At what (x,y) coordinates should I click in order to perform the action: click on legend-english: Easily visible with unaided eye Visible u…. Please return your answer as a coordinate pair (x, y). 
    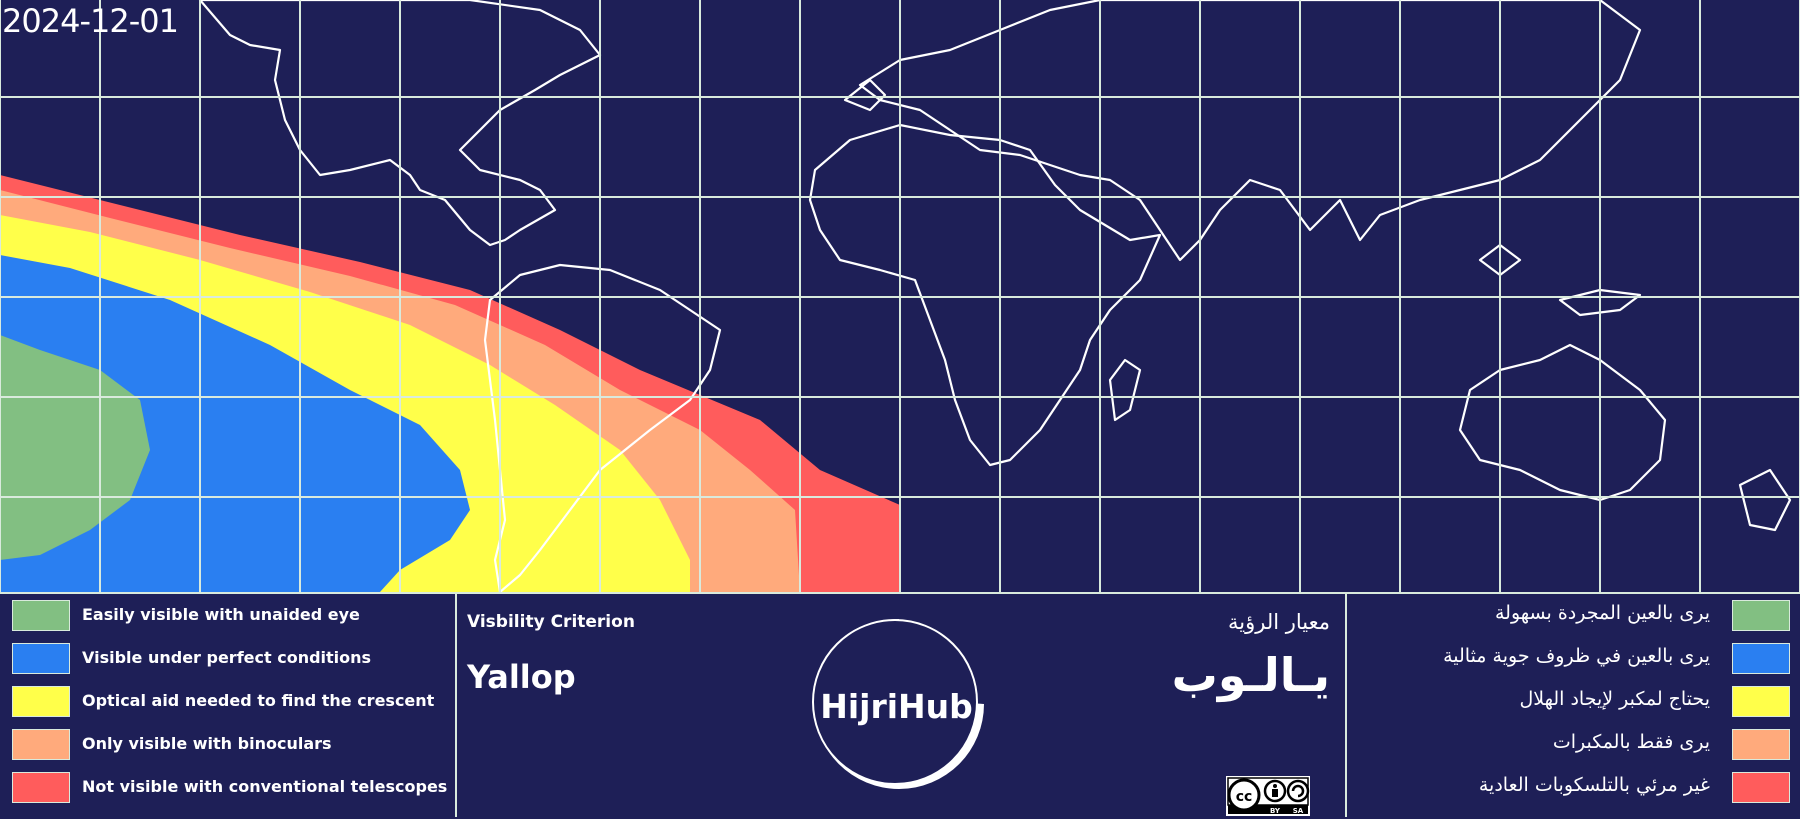
    Looking at the image, I should click on (226, 705).